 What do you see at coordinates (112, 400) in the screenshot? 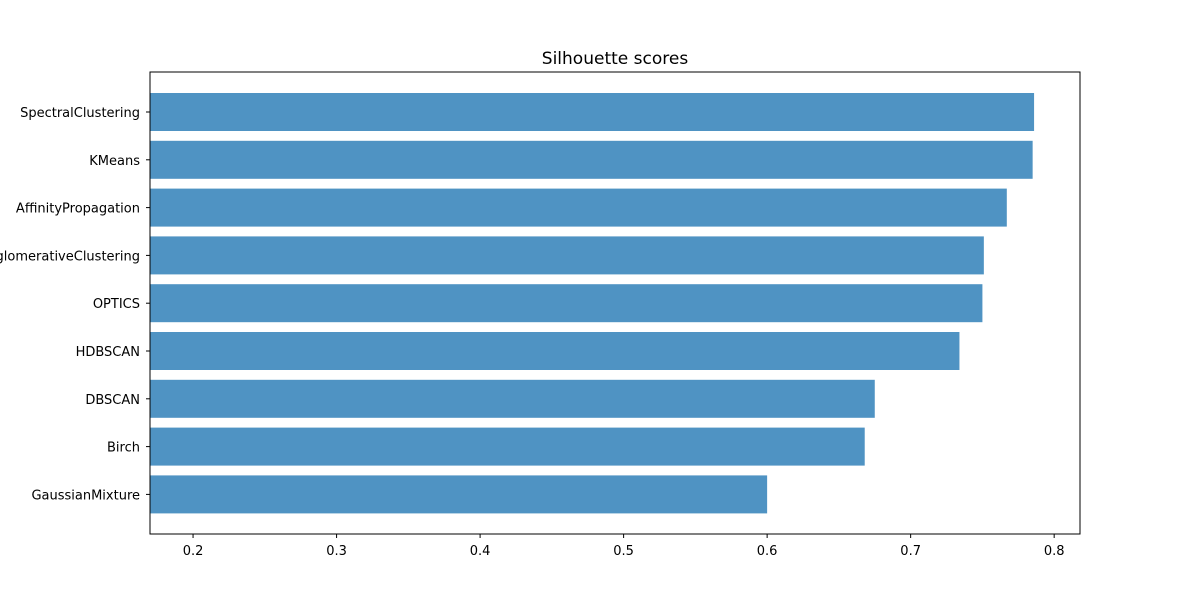
I see `y-tick-label: DBSCAN` at bounding box center [112, 400].